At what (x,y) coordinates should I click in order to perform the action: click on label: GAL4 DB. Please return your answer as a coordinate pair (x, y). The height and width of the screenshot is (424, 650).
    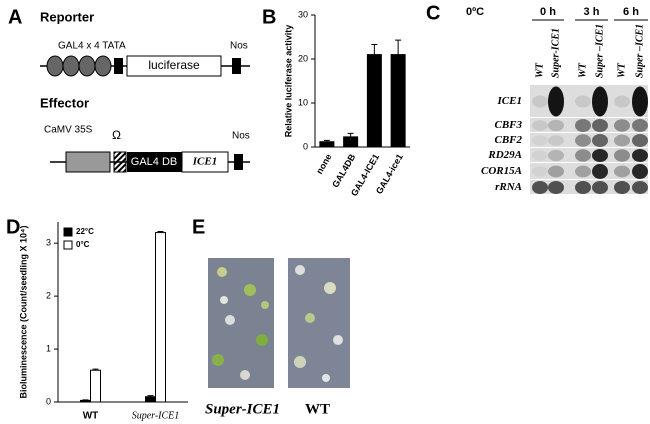
    Looking at the image, I should click on (154, 162).